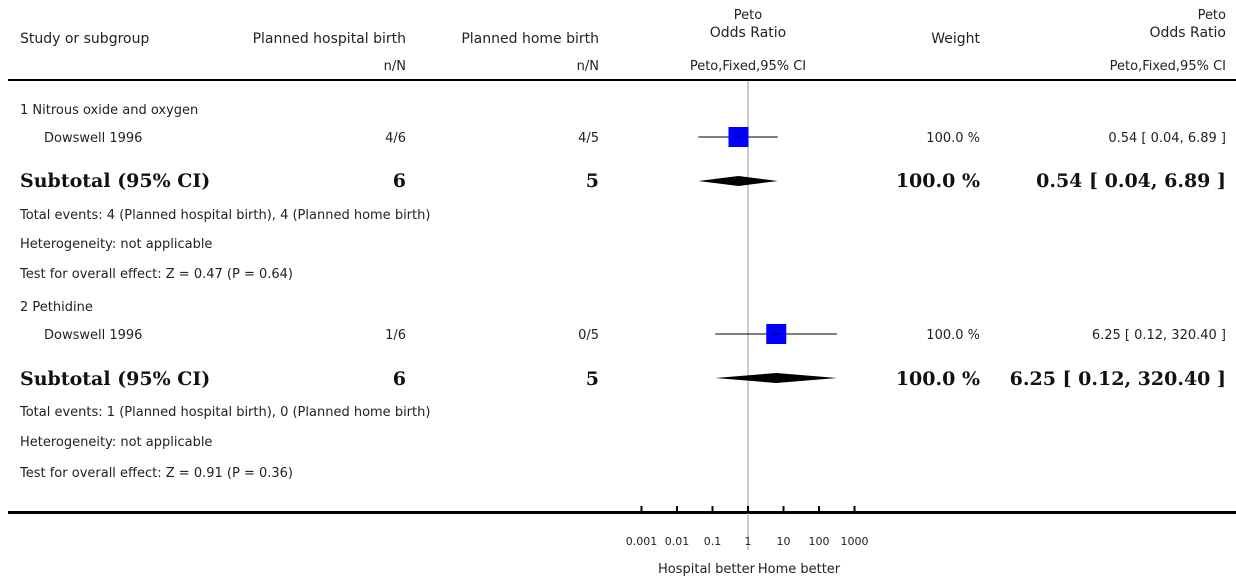 The height and width of the screenshot is (579, 1236). I want to click on subtotal-2-g1: 6, so click(399, 379).